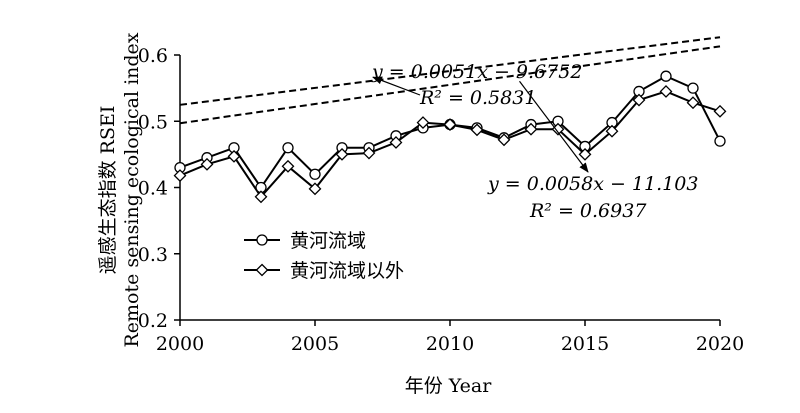  Describe the element at coordinates (476, 72) in the screenshot. I see `trend-equation-1: y = 0.0051x − 9.6752` at that location.